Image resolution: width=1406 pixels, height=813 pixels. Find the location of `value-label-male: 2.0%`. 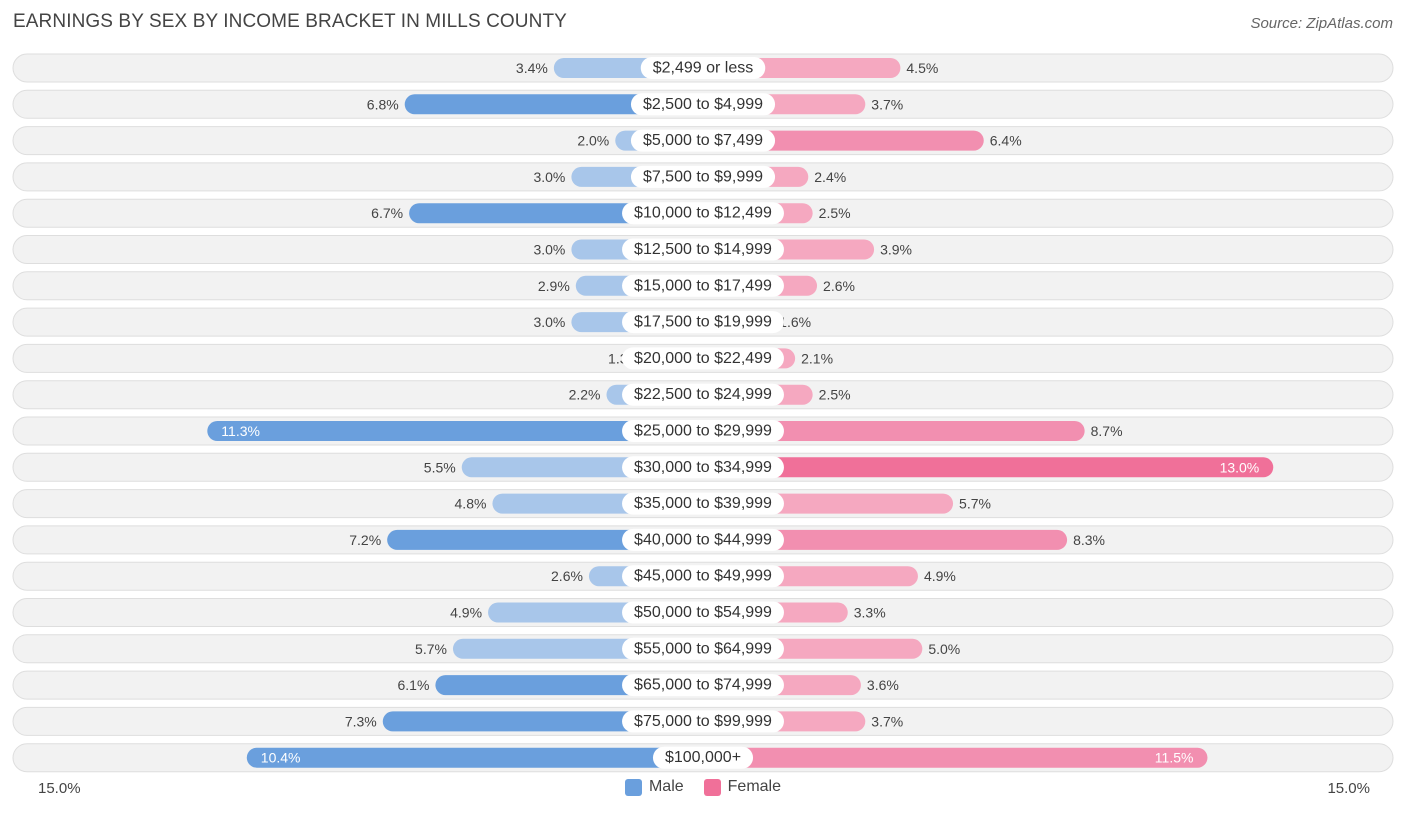

value-label-male: 2.0% is located at coordinates (593, 141).